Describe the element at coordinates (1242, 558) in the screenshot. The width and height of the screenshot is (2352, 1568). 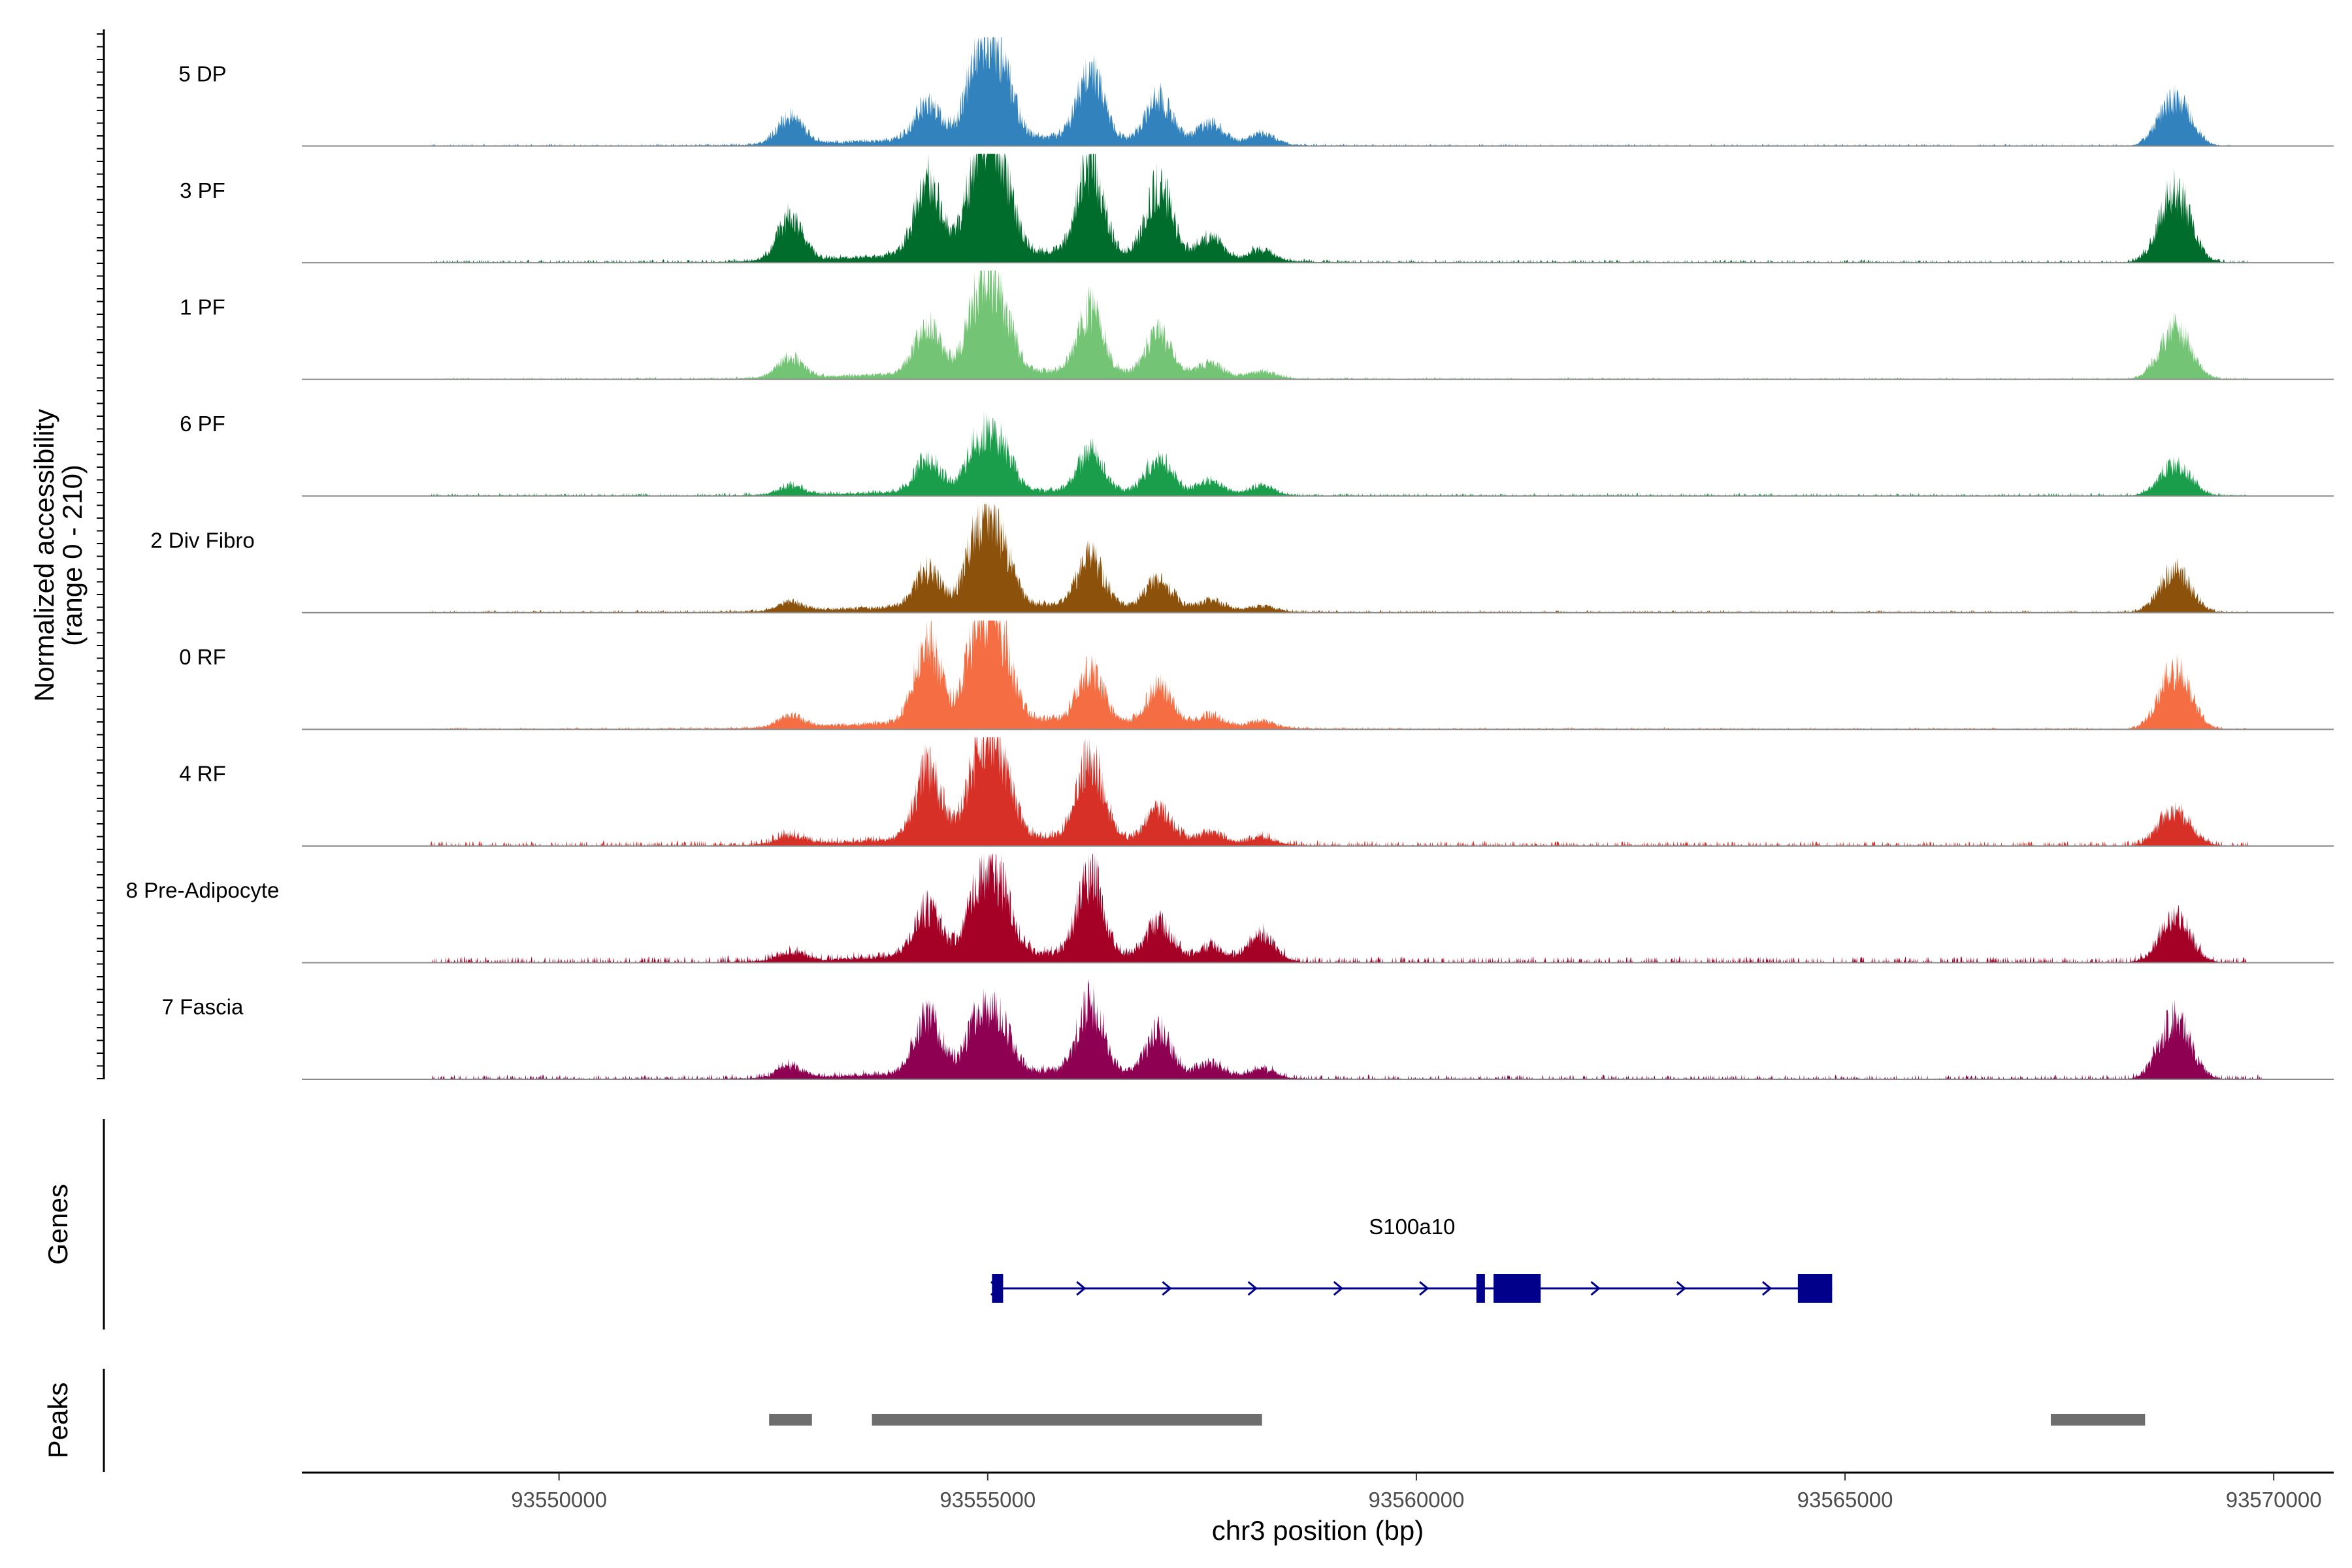
I see `track-2-div-fibro: 2 Div Fibro` at that location.